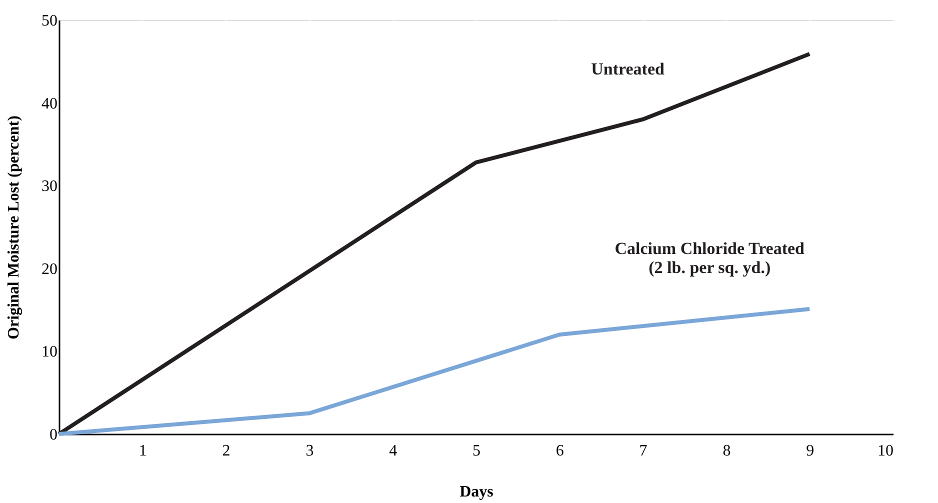  What do you see at coordinates (393, 451) in the screenshot?
I see `x-tick-label: 4` at bounding box center [393, 451].